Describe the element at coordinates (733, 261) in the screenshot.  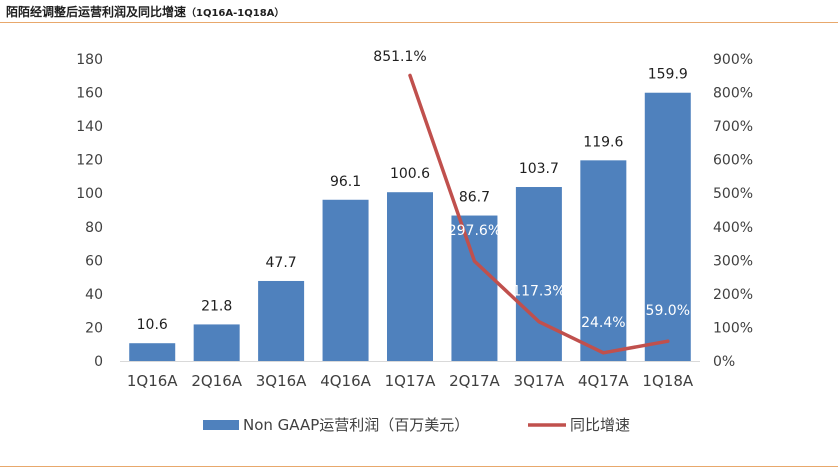
I see `y-right-tick-label: 300%` at that location.